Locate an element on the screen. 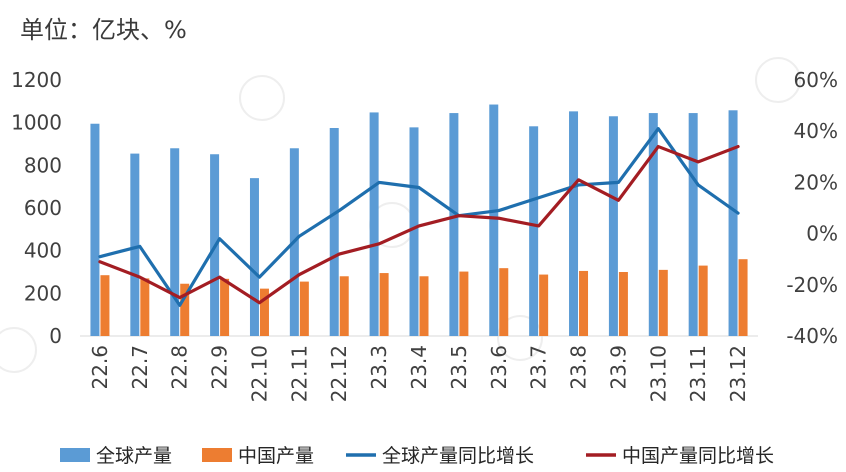  category-label: 22.11 is located at coordinates (299, 373).